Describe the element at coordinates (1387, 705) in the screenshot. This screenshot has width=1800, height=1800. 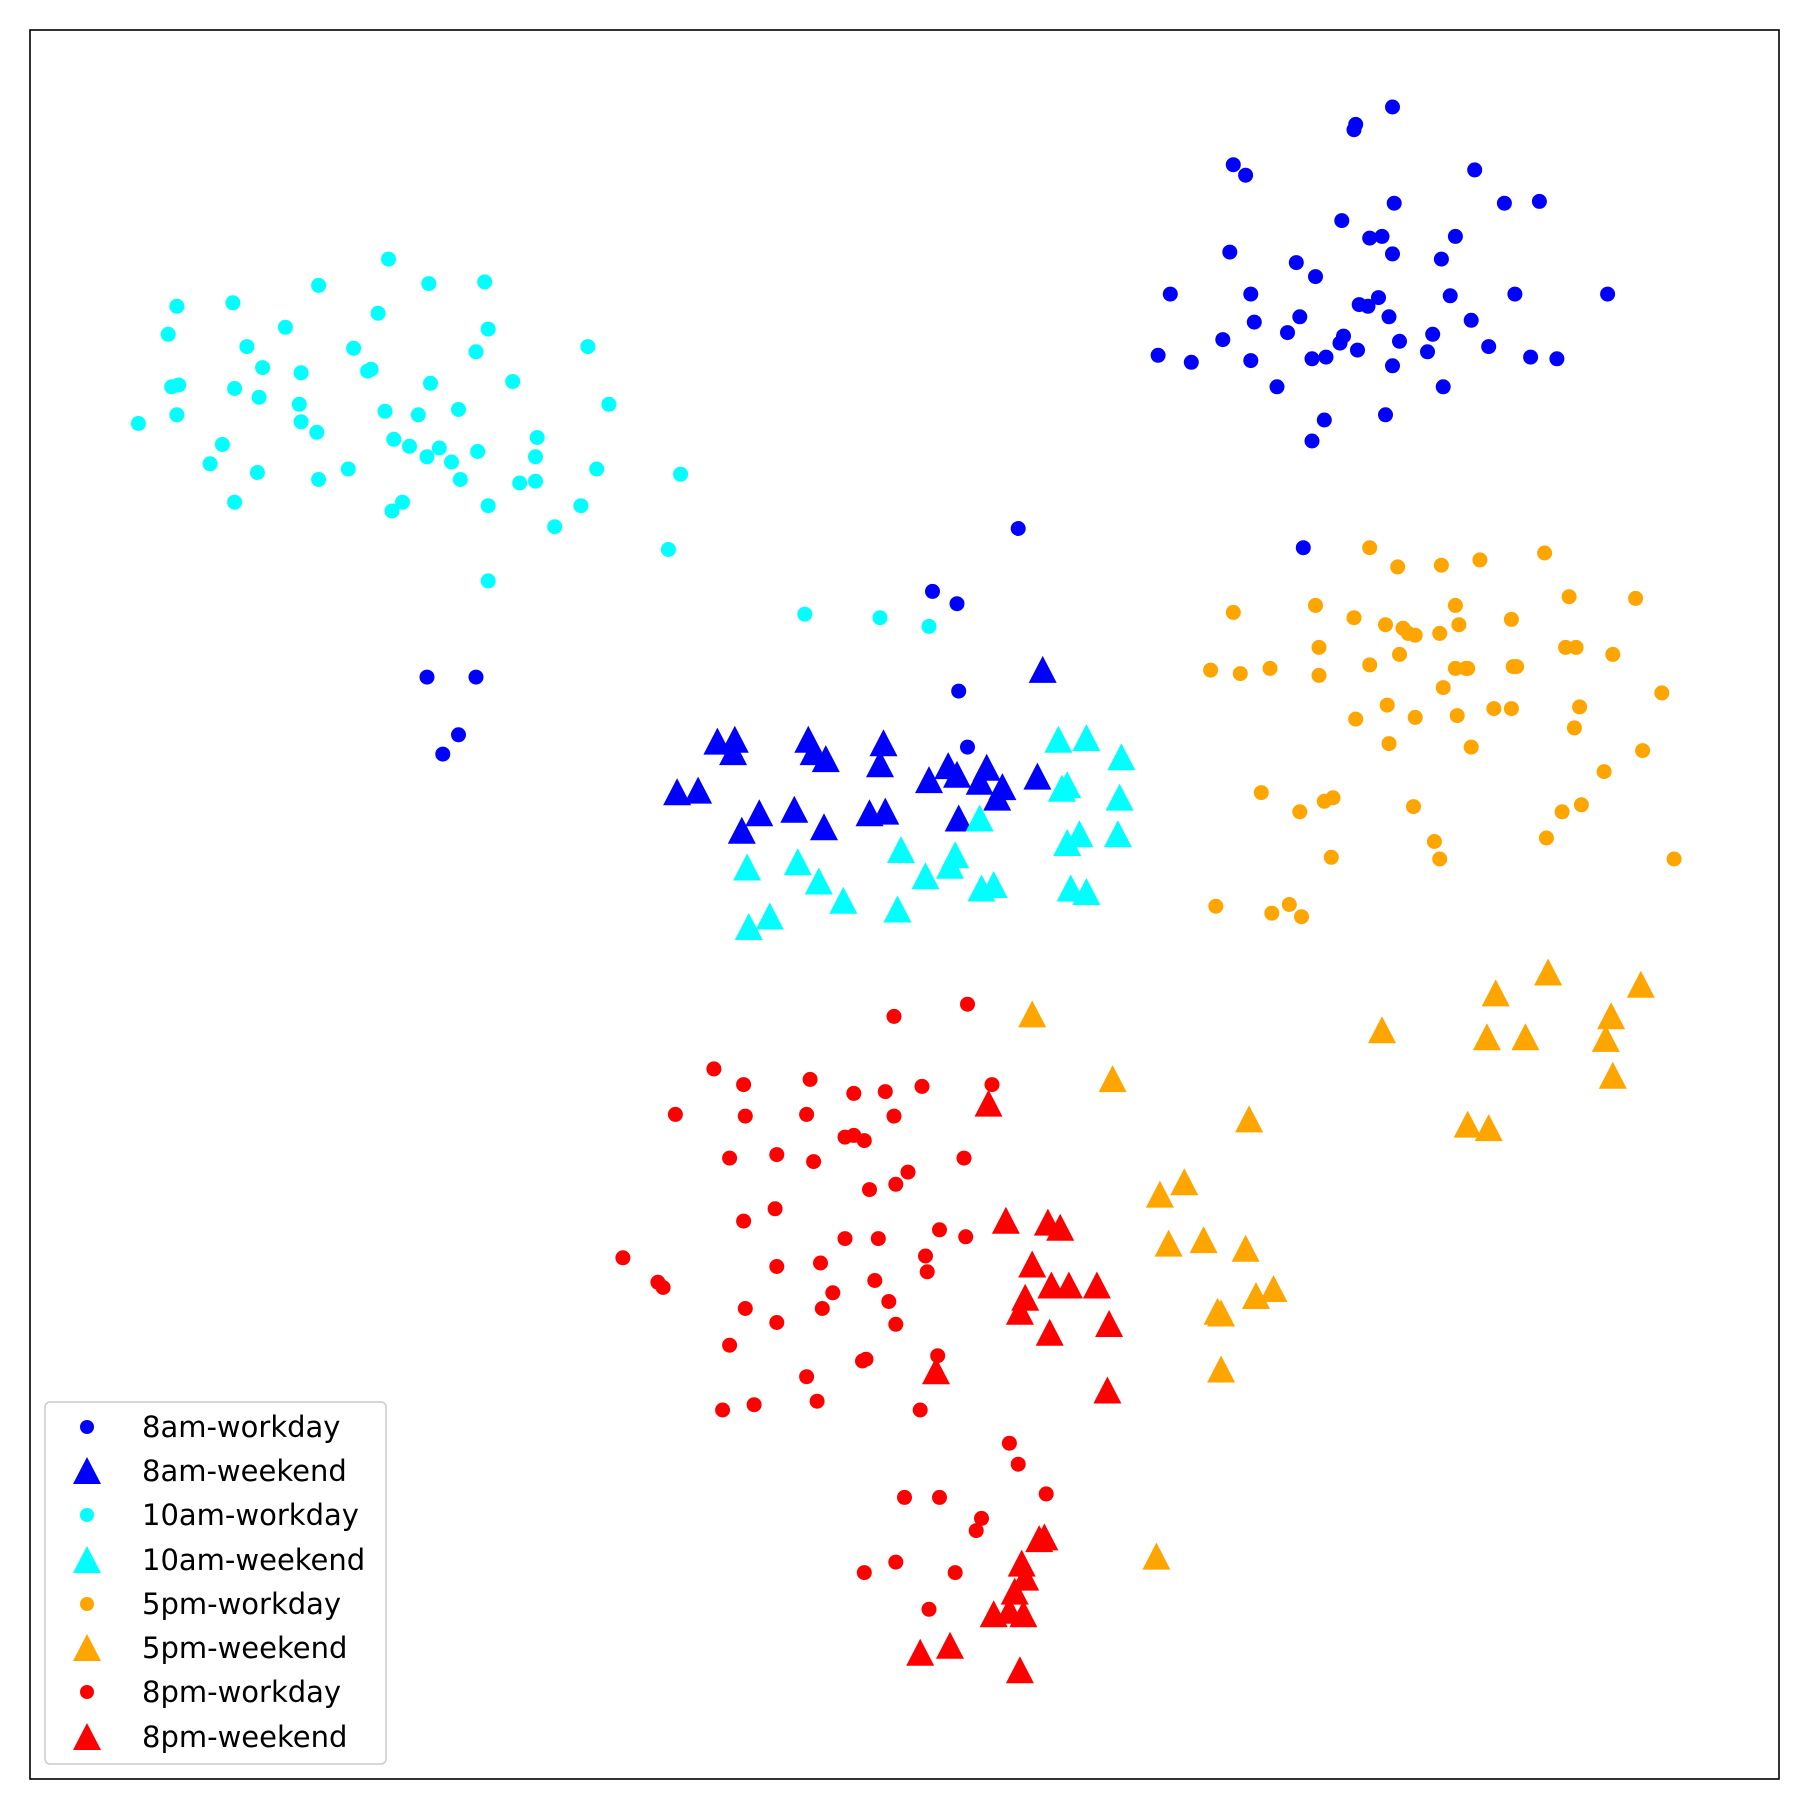
I see `5pm-workday-point-35` at that location.